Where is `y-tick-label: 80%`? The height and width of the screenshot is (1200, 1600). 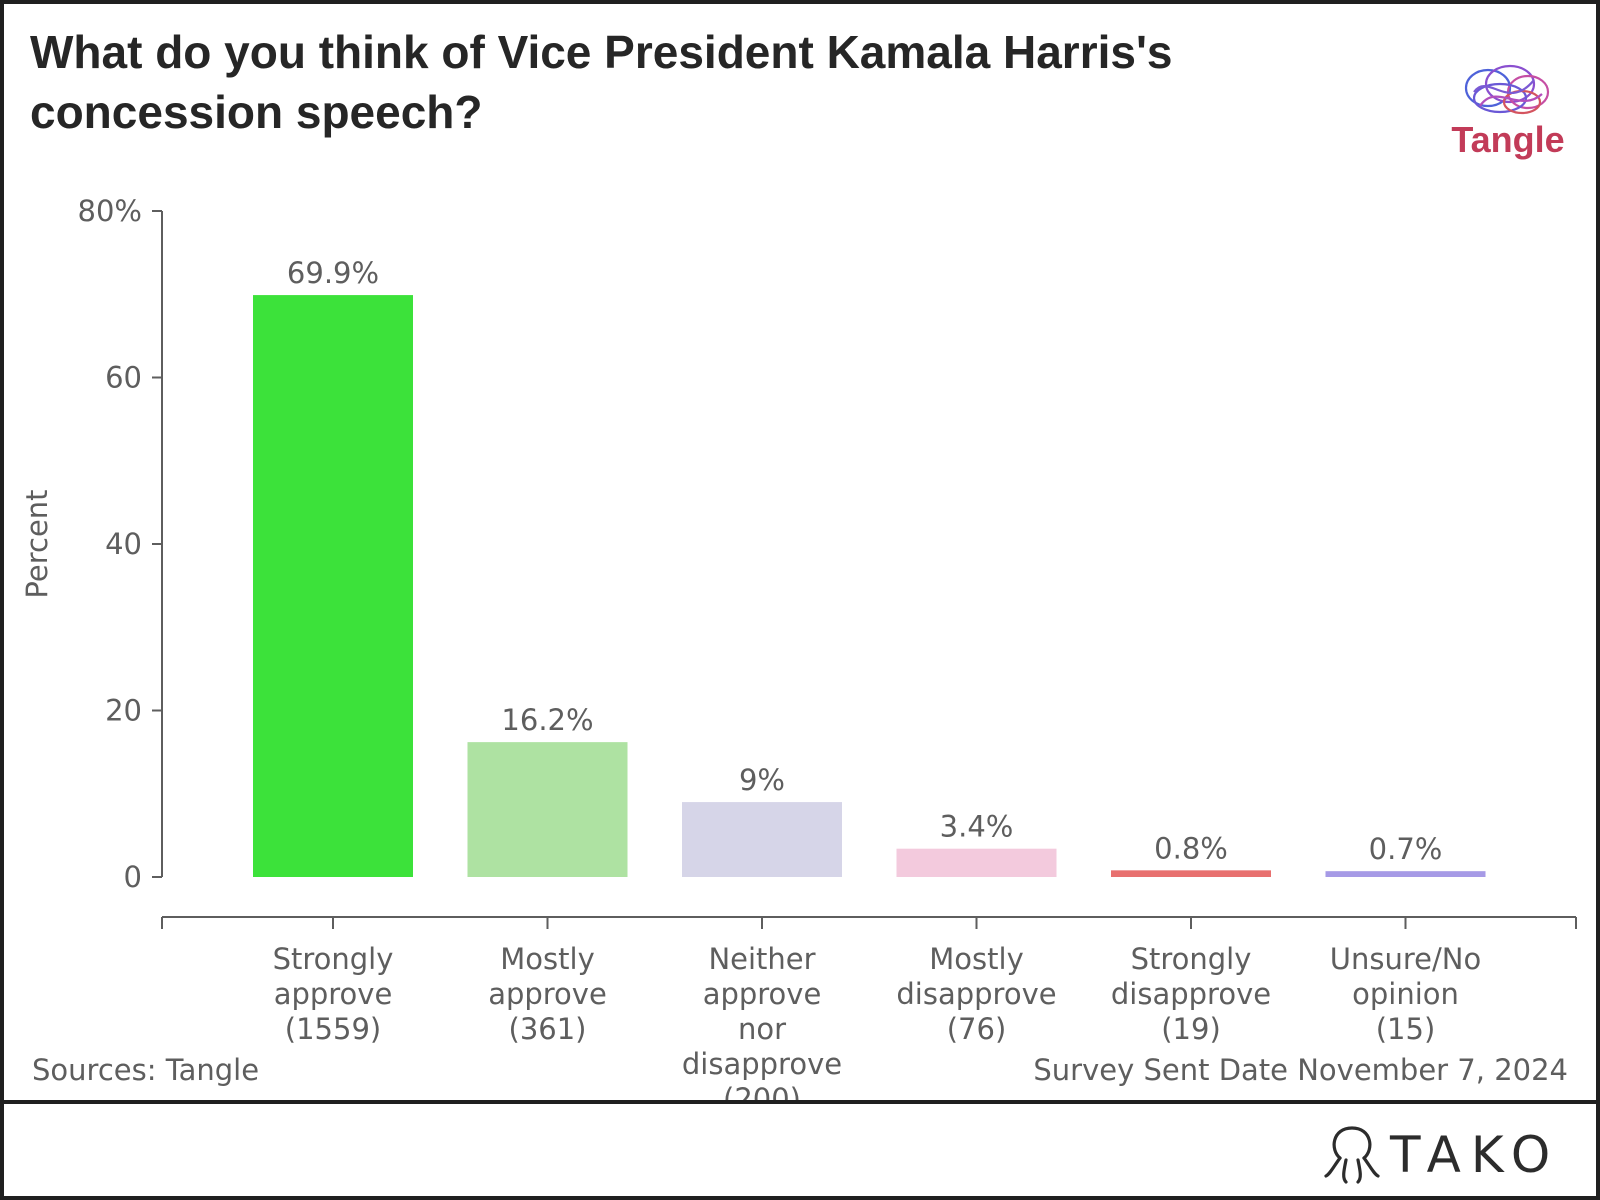
y-tick-label: 80% is located at coordinates (110, 211).